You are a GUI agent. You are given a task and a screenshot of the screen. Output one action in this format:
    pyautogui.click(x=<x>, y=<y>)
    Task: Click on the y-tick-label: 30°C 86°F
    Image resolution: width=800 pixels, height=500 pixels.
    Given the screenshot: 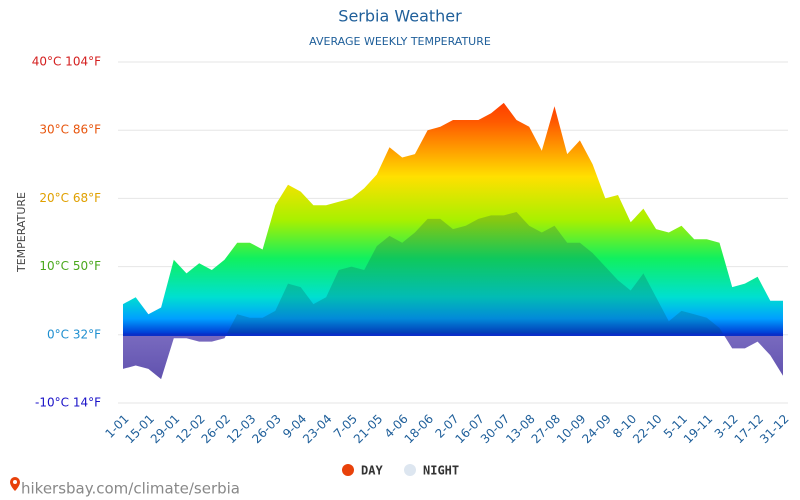 What is the action you would take?
    pyautogui.click(x=70, y=130)
    